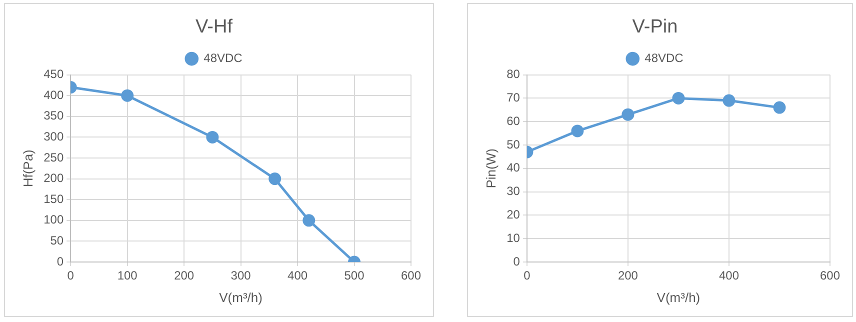 The height and width of the screenshot is (322, 856). What do you see at coordinates (513, 191) in the screenshot?
I see `y-tick-label: 30` at bounding box center [513, 191].